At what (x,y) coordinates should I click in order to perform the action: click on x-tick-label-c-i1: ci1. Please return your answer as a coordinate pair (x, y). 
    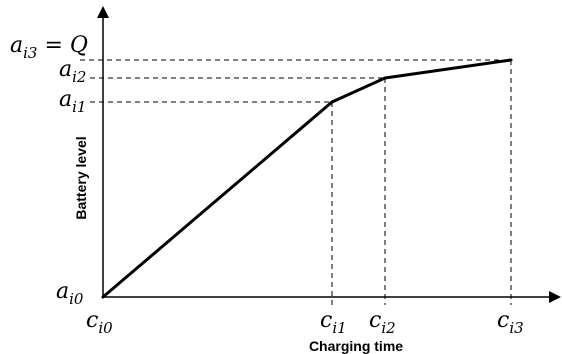
    Looking at the image, I should click on (333, 322).